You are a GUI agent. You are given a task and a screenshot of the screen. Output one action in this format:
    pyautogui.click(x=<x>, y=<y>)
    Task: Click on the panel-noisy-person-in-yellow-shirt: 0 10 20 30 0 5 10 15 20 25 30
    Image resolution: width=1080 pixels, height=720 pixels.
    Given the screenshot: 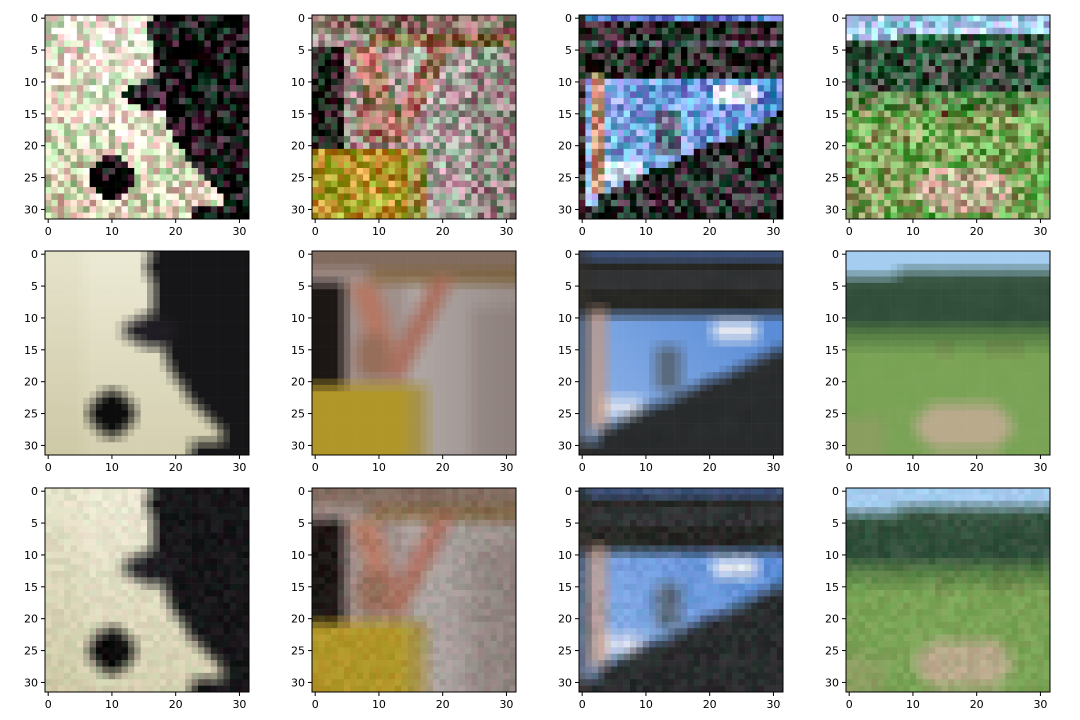 What is the action you would take?
    pyautogui.click(x=404, y=125)
    